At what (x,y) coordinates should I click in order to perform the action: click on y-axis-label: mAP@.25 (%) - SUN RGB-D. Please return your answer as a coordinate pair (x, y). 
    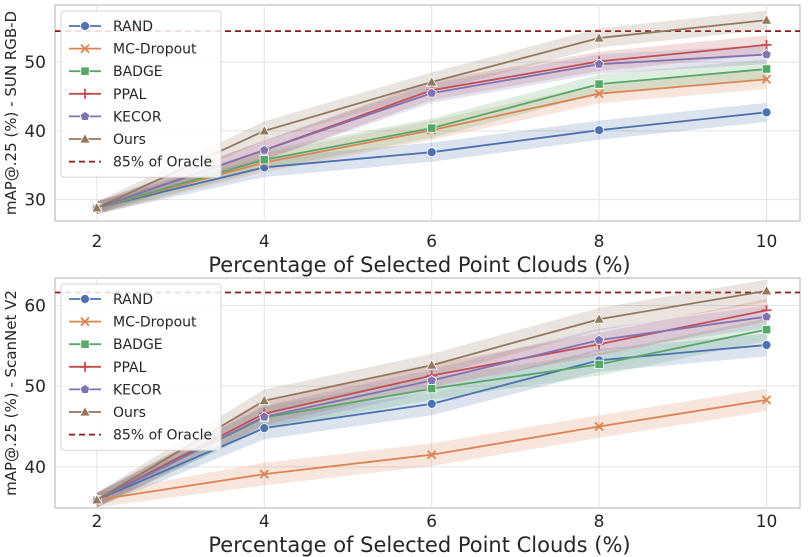
    Looking at the image, I should click on (11, 113).